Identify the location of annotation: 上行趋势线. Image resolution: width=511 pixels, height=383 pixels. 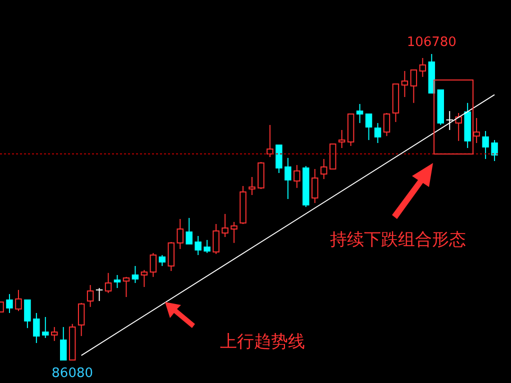
(262, 342).